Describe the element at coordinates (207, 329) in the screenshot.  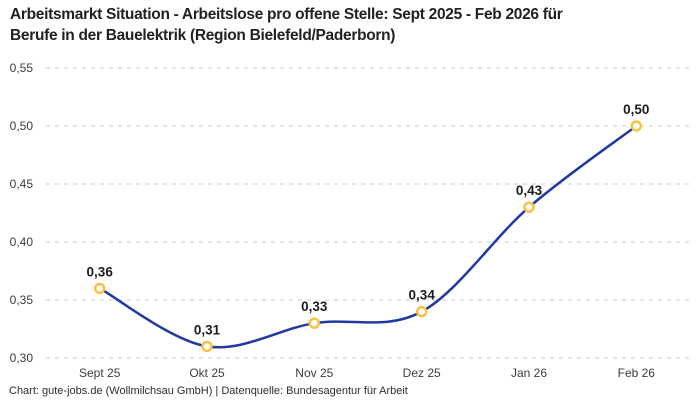
I see `data-point-label: 0,31` at that location.